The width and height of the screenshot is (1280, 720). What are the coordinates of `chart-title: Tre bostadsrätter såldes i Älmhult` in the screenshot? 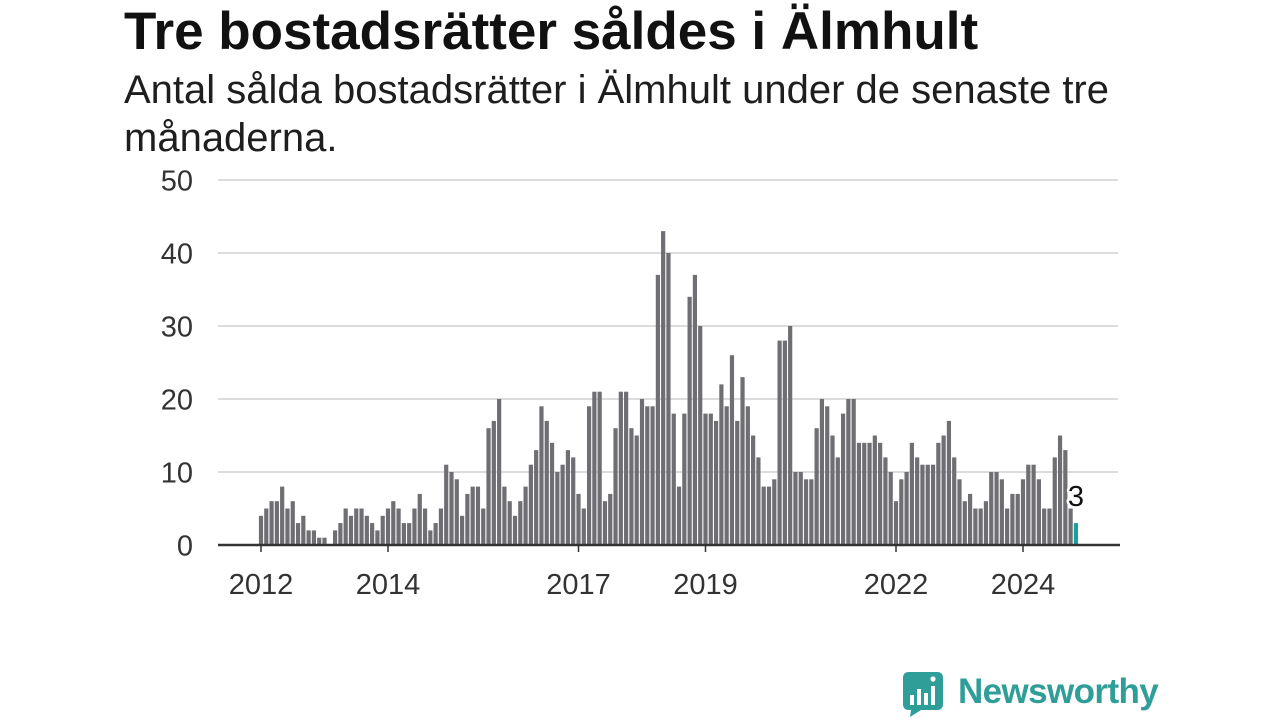 It's located at (551, 31).